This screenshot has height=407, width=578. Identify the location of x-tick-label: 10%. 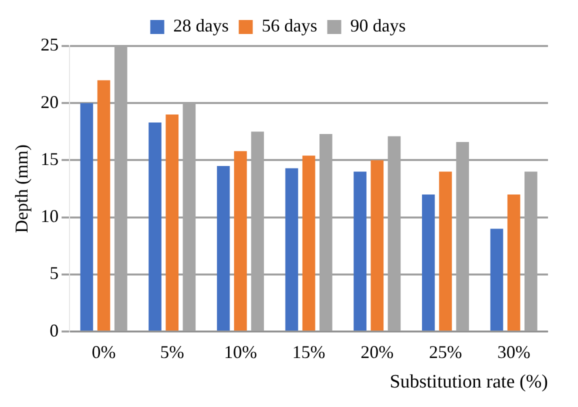
(240, 352).